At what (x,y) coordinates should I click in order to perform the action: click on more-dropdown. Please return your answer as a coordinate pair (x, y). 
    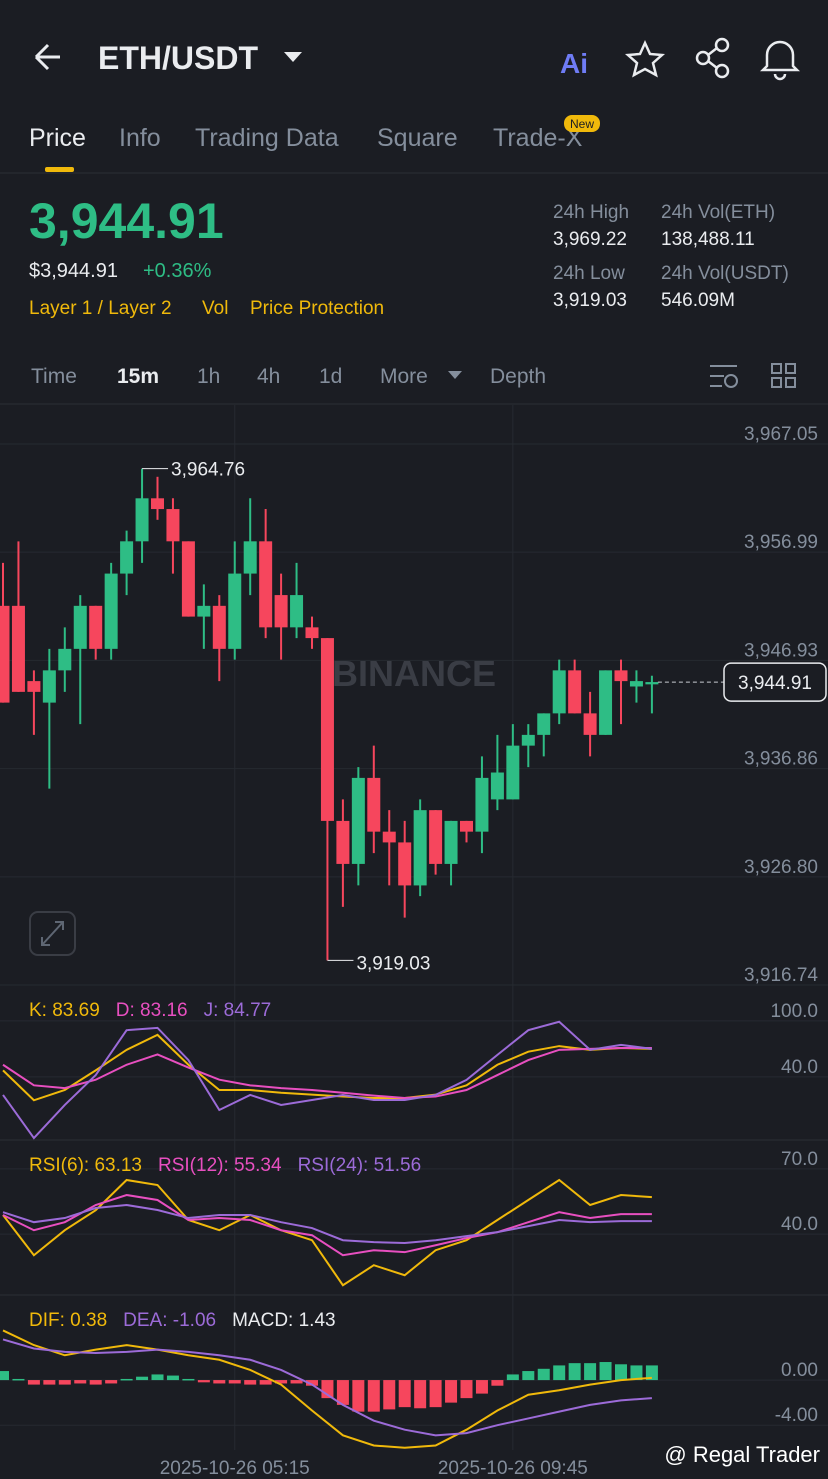
    Looking at the image, I should click on (455, 375).